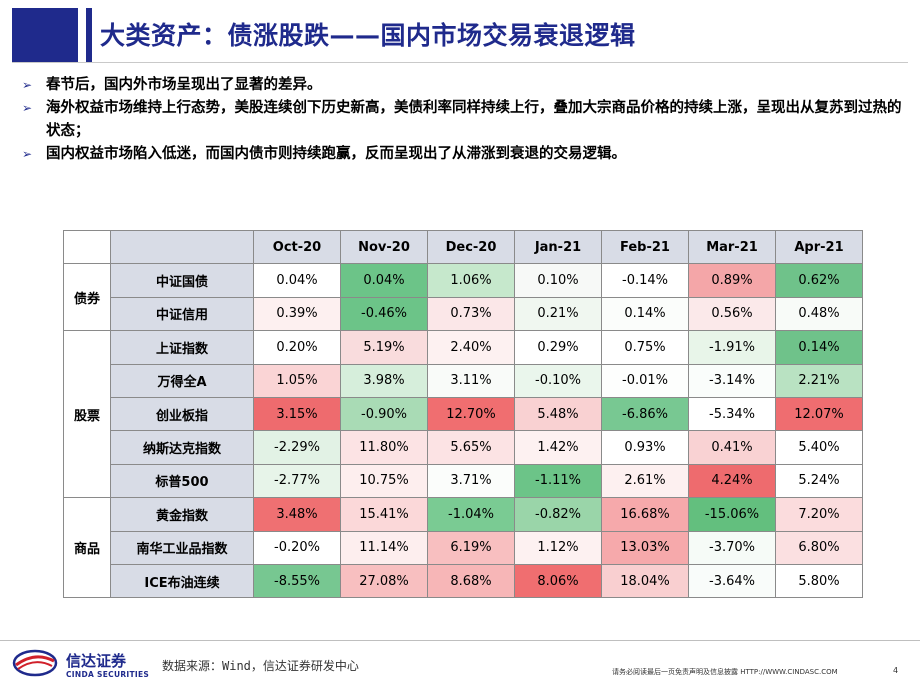 This screenshot has height=690, width=920. Describe the element at coordinates (297, 514) in the screenshot. I see `value-cell: 3.48%` at that location.